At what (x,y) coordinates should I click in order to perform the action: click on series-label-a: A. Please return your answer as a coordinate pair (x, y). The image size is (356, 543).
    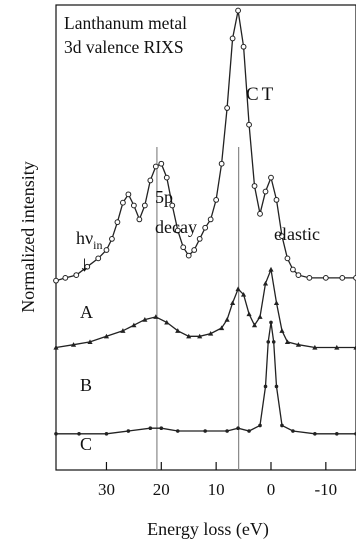
    Looking at the image, I should click on (86, 312).